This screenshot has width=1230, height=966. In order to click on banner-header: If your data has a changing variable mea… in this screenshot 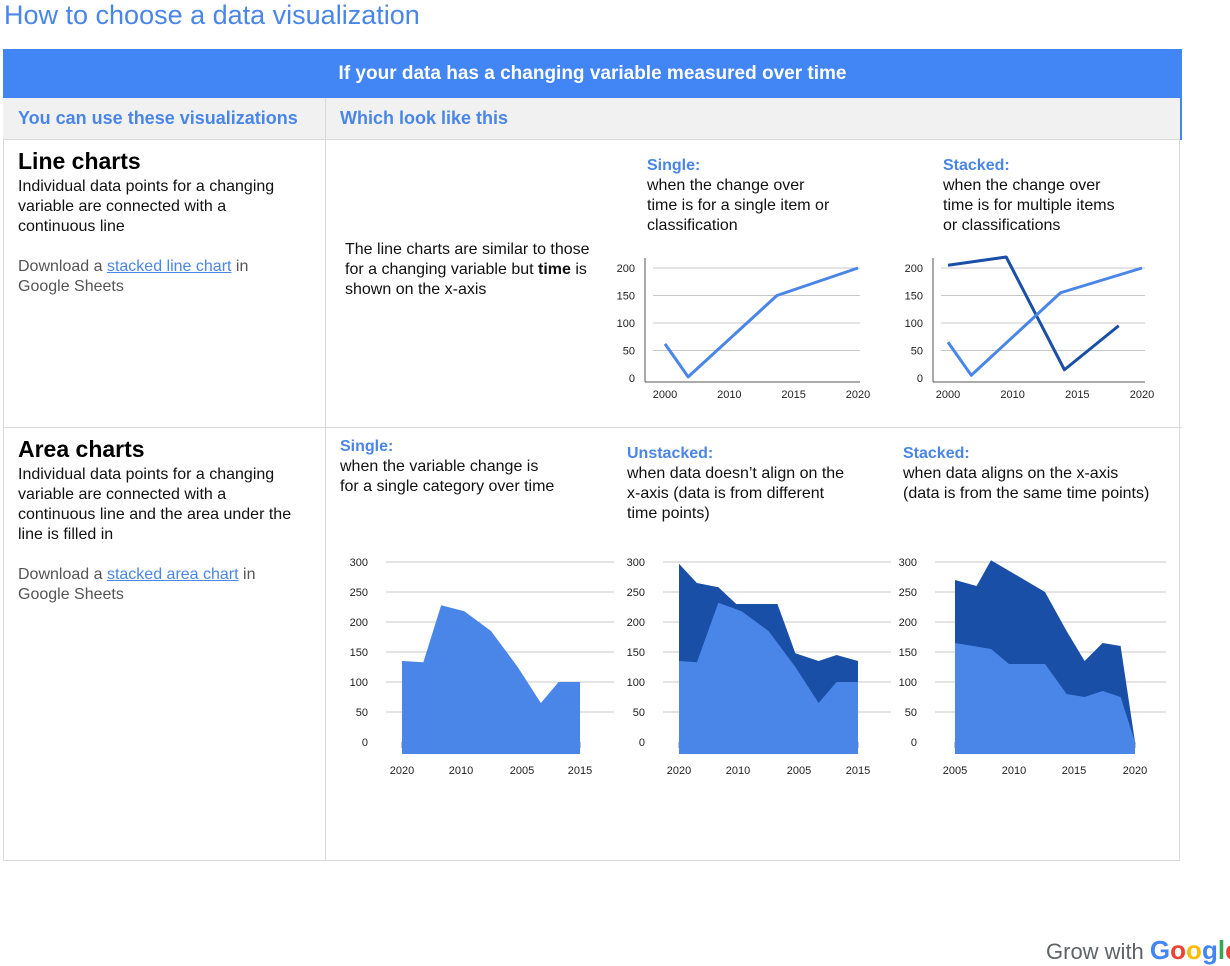, I will do `click(592, 73)`.